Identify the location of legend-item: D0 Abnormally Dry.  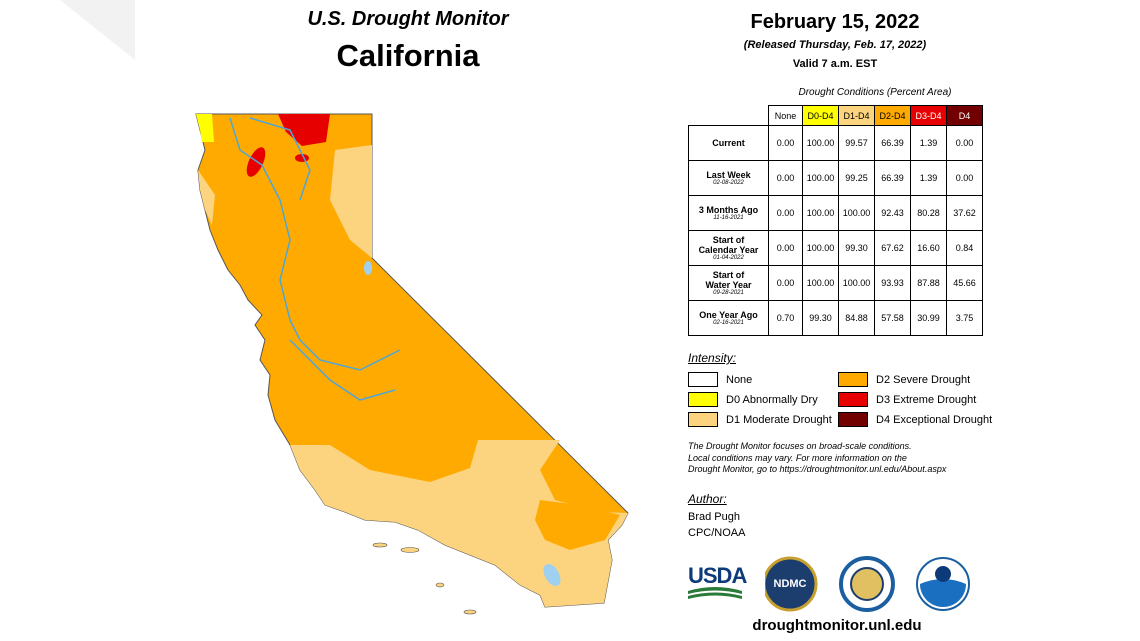
(753, 399).